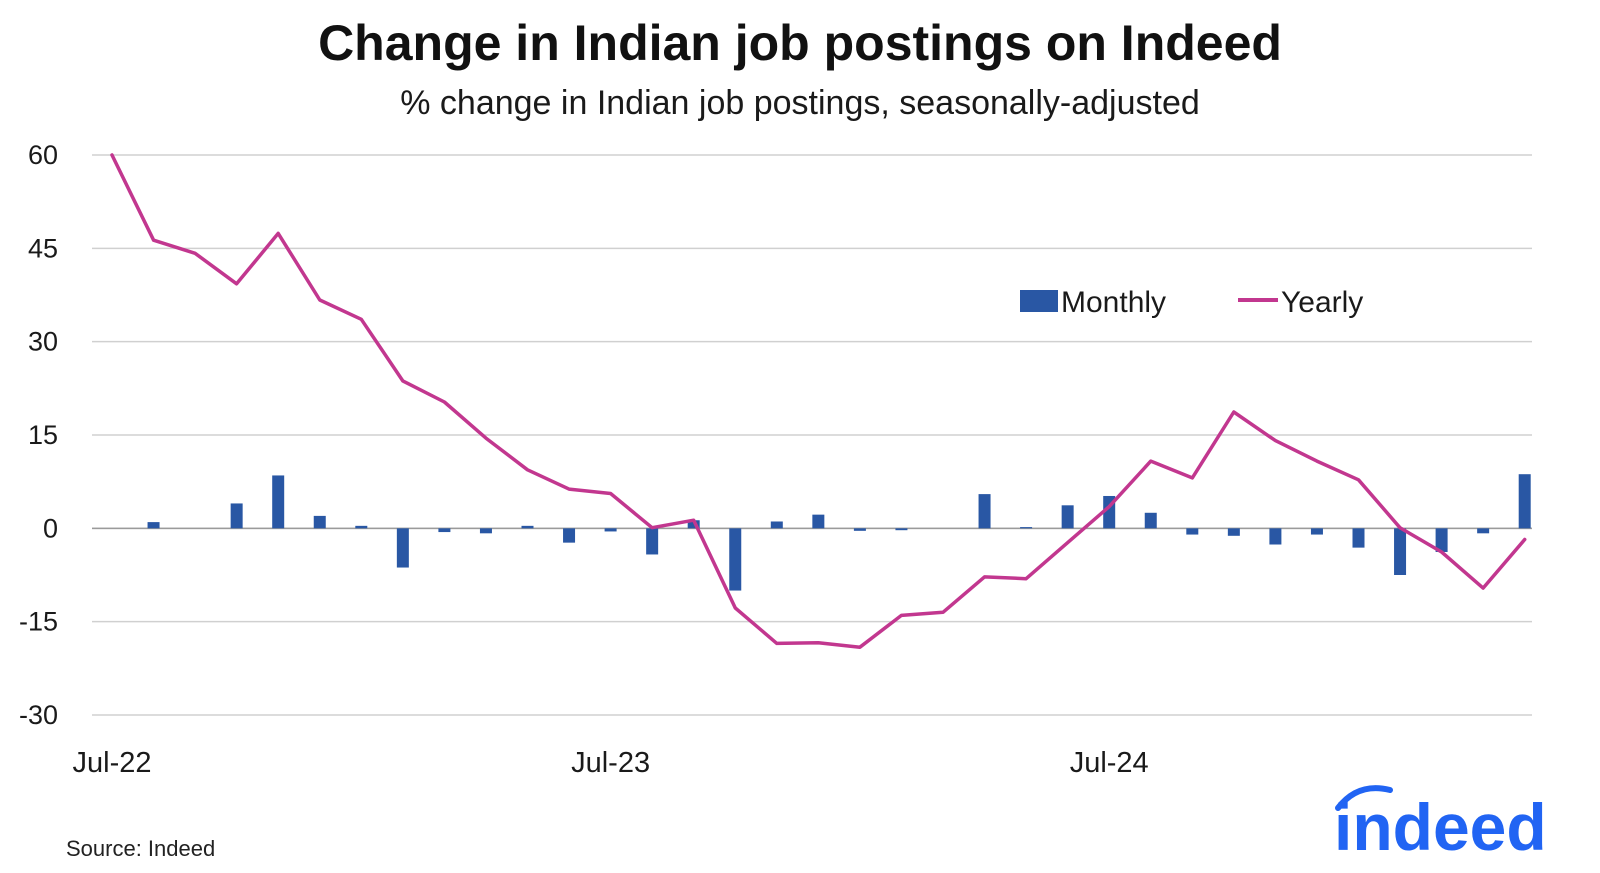 This screenshot has height=873, width=1600. I want to click on y-tick-label: 30, so click(43, 342).